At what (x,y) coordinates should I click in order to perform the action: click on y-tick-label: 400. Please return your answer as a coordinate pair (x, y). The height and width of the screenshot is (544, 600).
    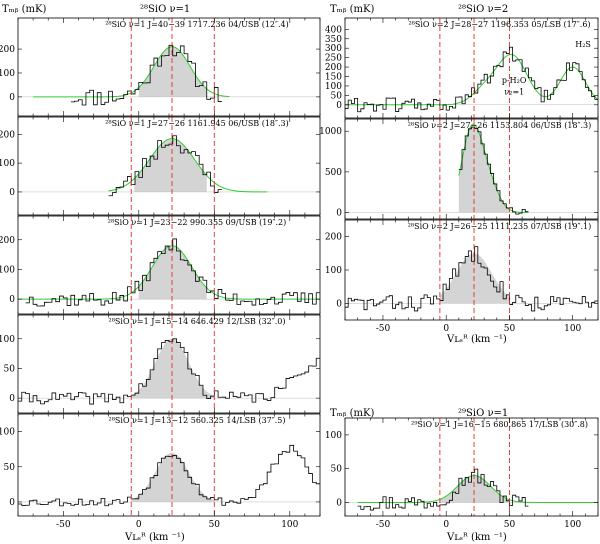
    Looking at the image, I should click on (333, 30).